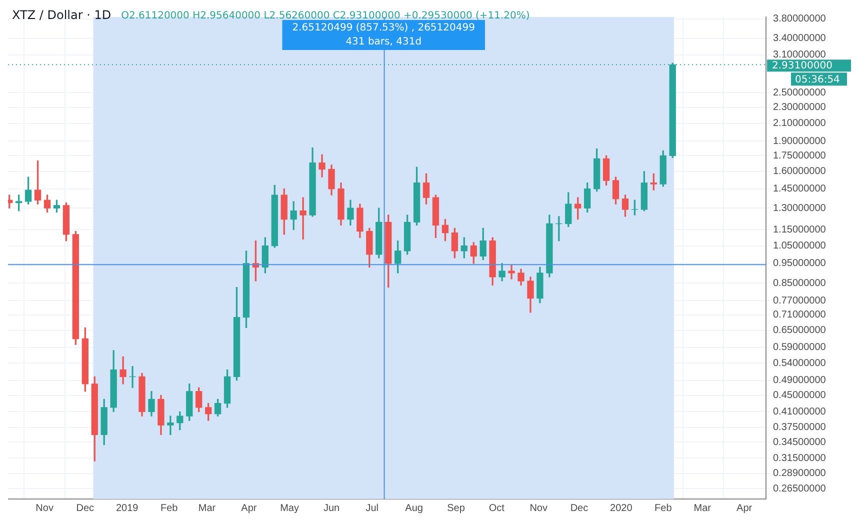  What do you see at coordinates (799, 19) in the screenshot?
I see `y-tick-label: 3.80000000` at bounding box center [799, 19].